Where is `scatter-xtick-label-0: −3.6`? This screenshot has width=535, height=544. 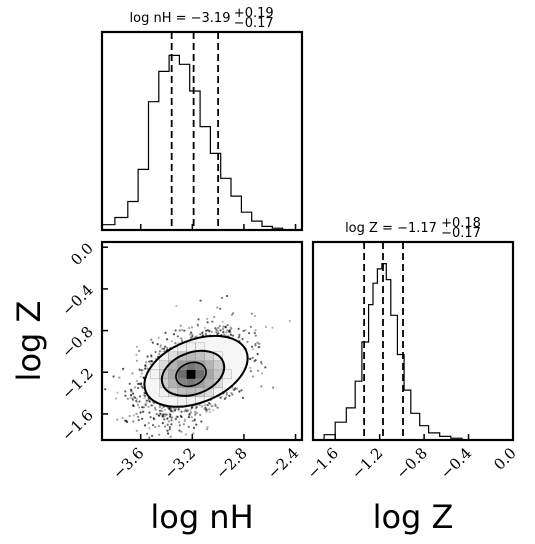
scatter-xtick-label-0: −3.6 is located at coordinates (128, 463).